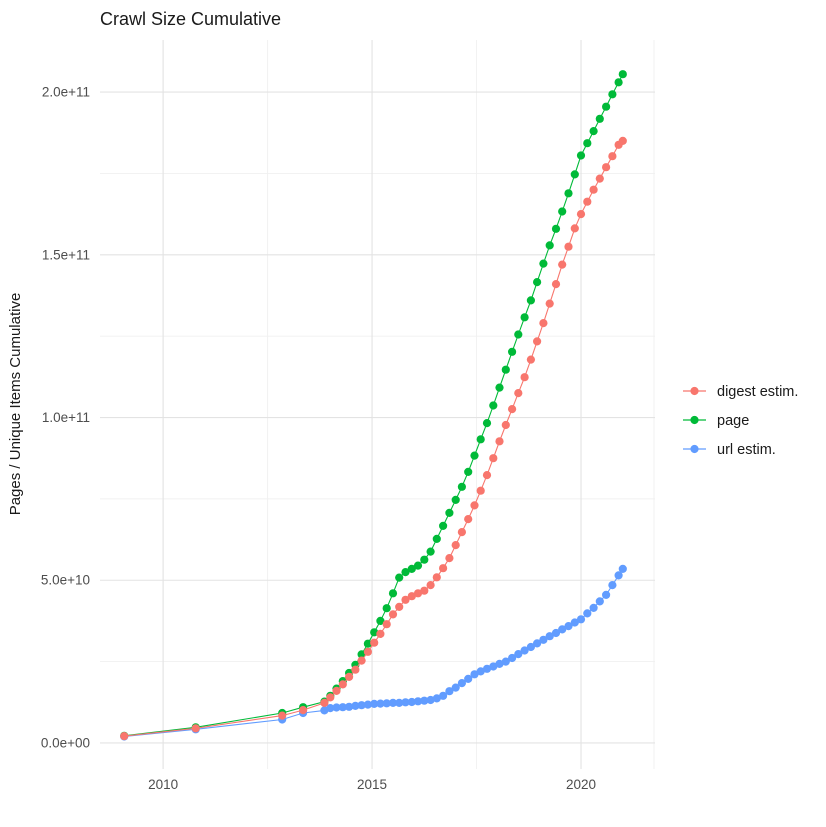 The image size is (826, 827). What do you see at coordinates (746, 450) in the screenshot?
I see `legend-label: url estim.` at bounding box center [746, 450].